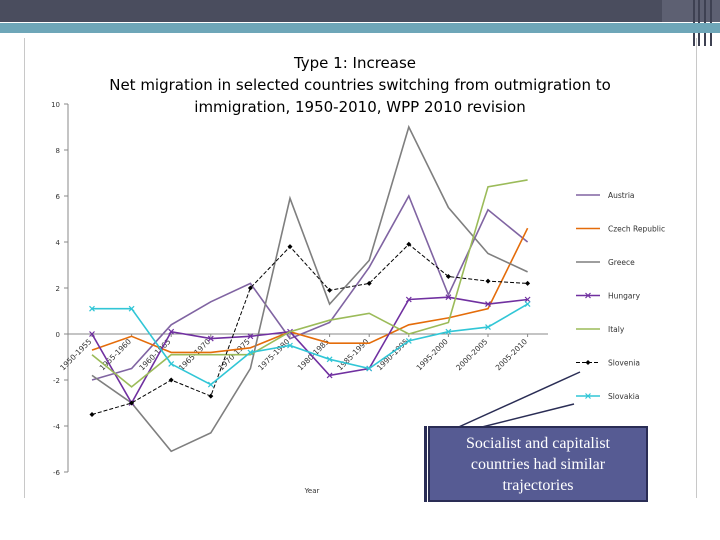 Image resolution: width=720 pixels, height=540 pixels. What do you see at coordinates (624, 296) in the screenshot?
I see `legend-label: Hungary` at bounding box center [624, 296].